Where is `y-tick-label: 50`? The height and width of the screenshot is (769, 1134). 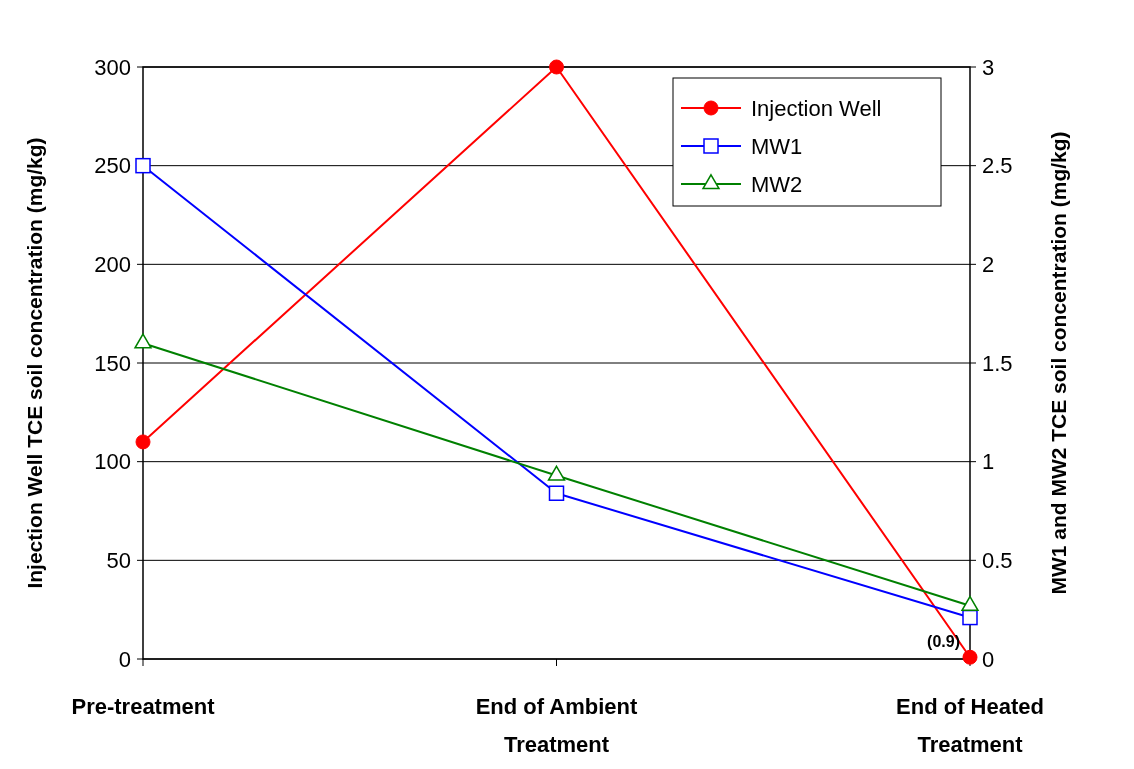
y-tick-label: 50 is located at coordinates (118, 561).